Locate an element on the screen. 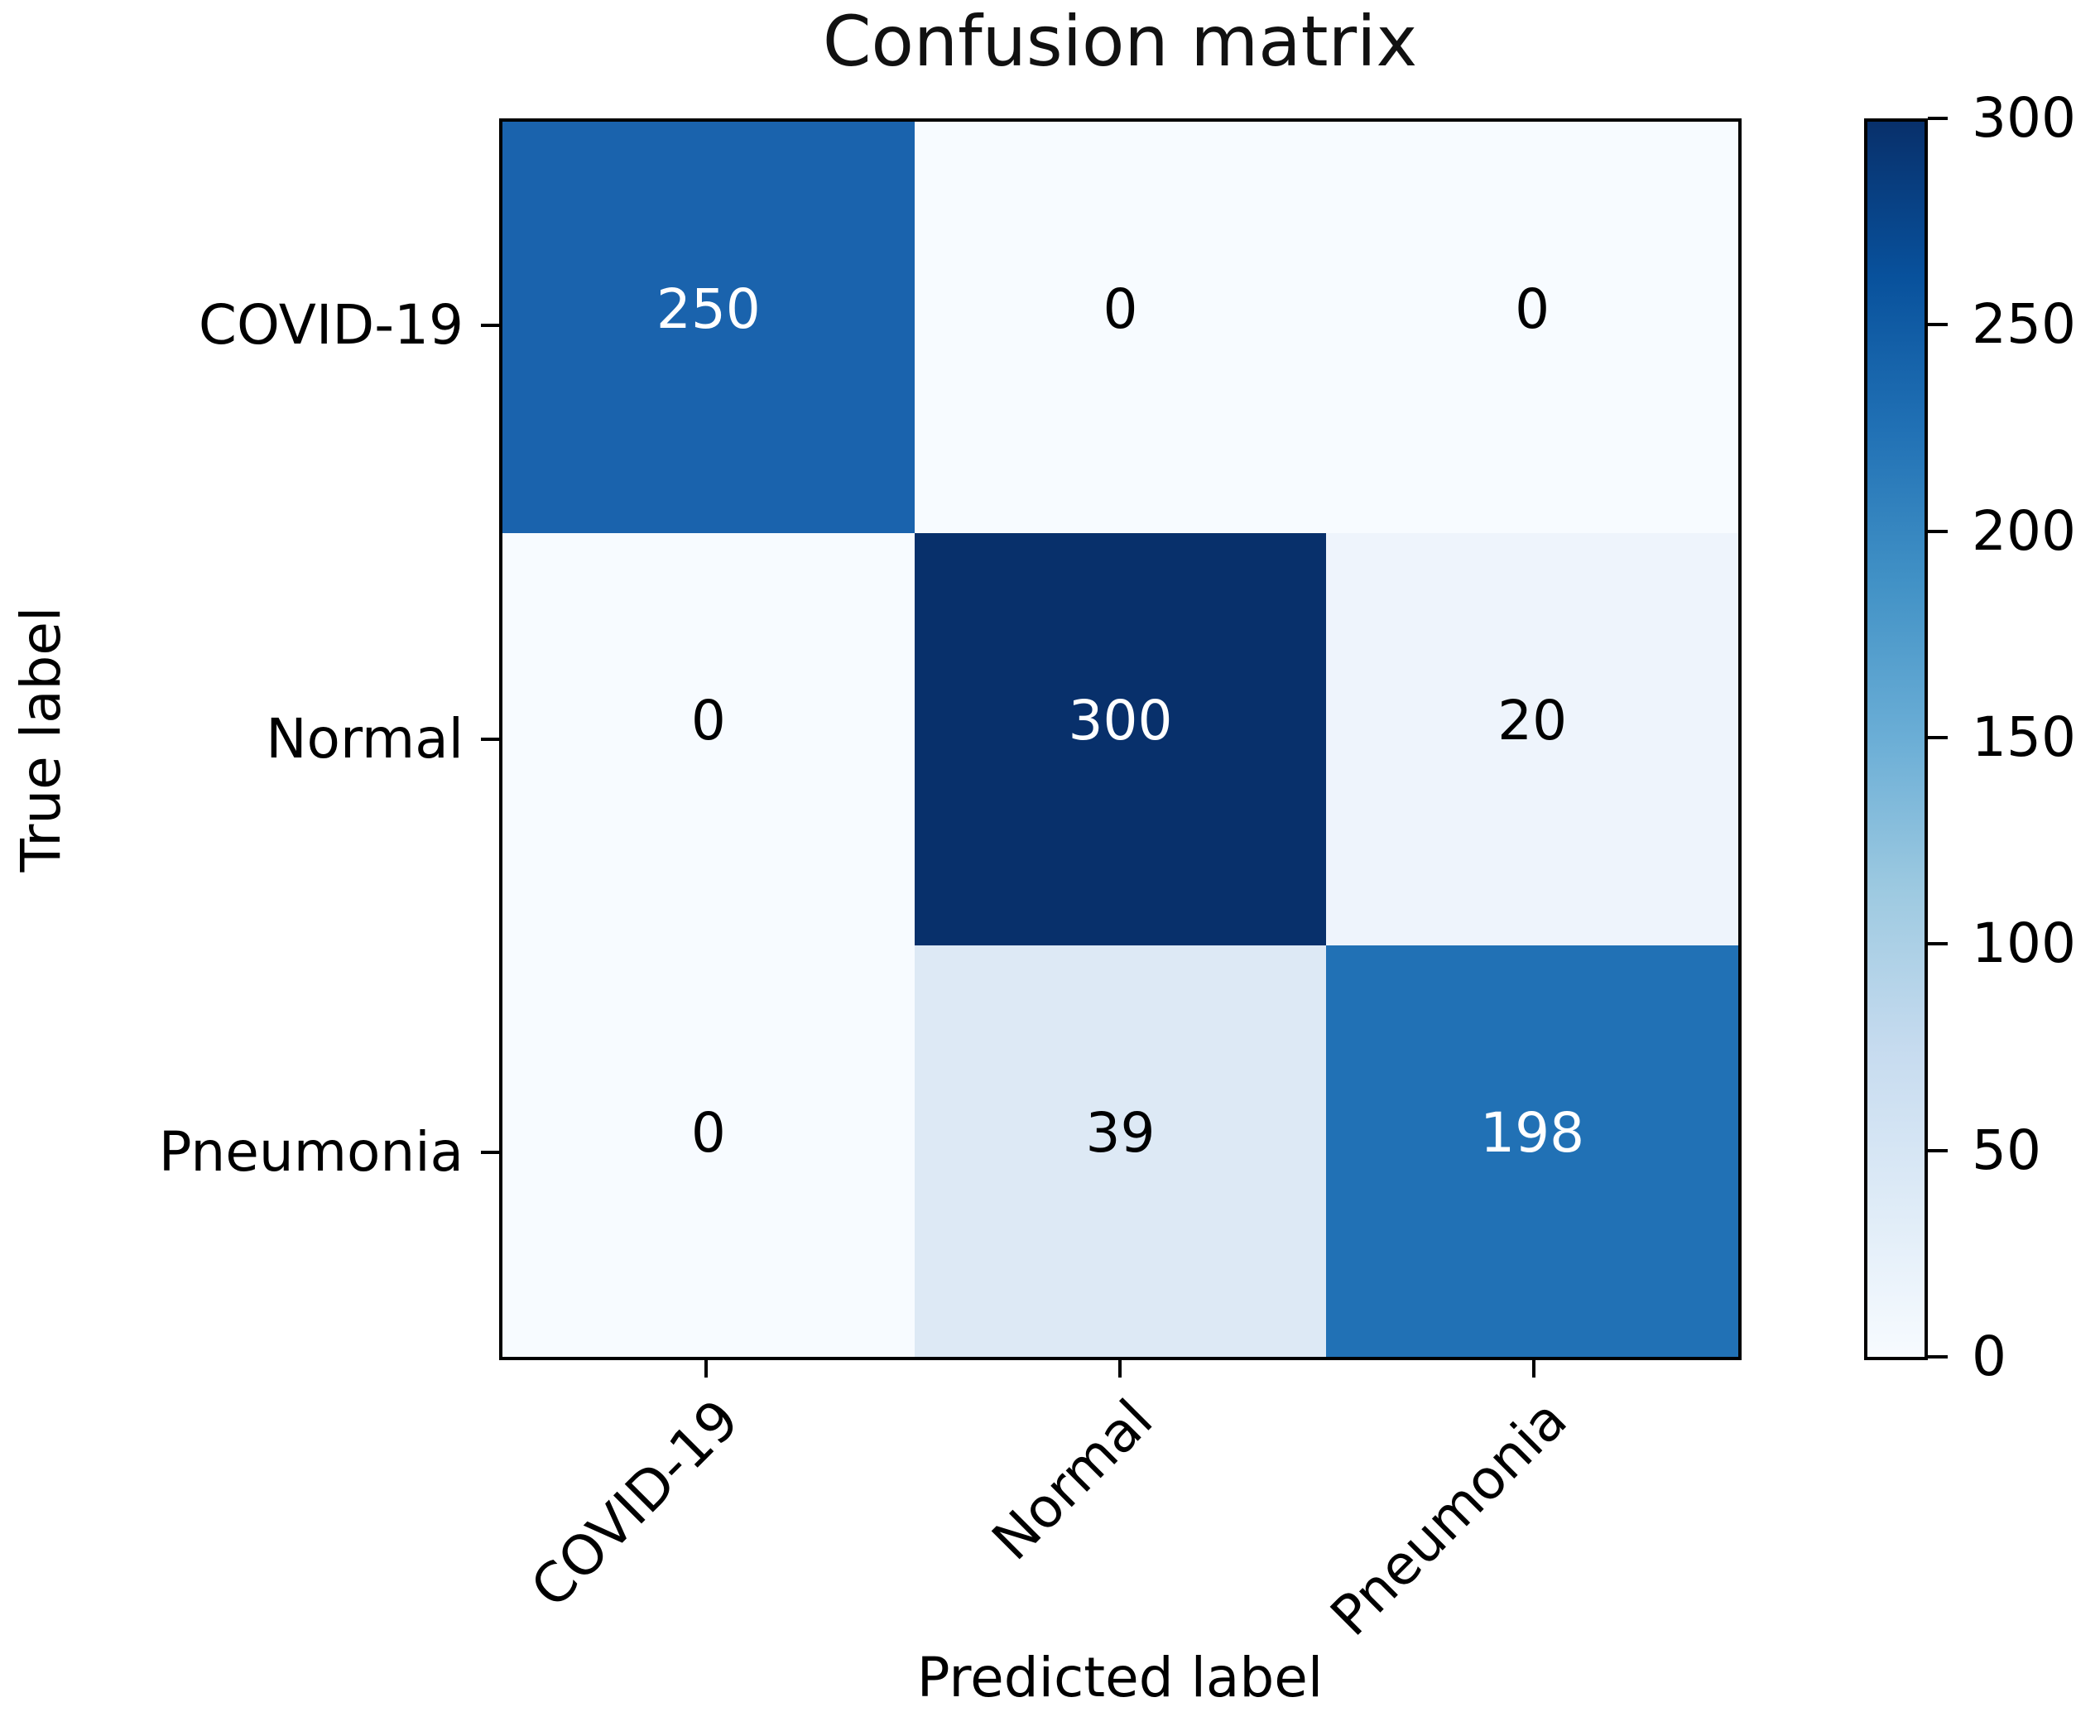  x-tick-label: Normal is located at coordinates (1072, 1480).